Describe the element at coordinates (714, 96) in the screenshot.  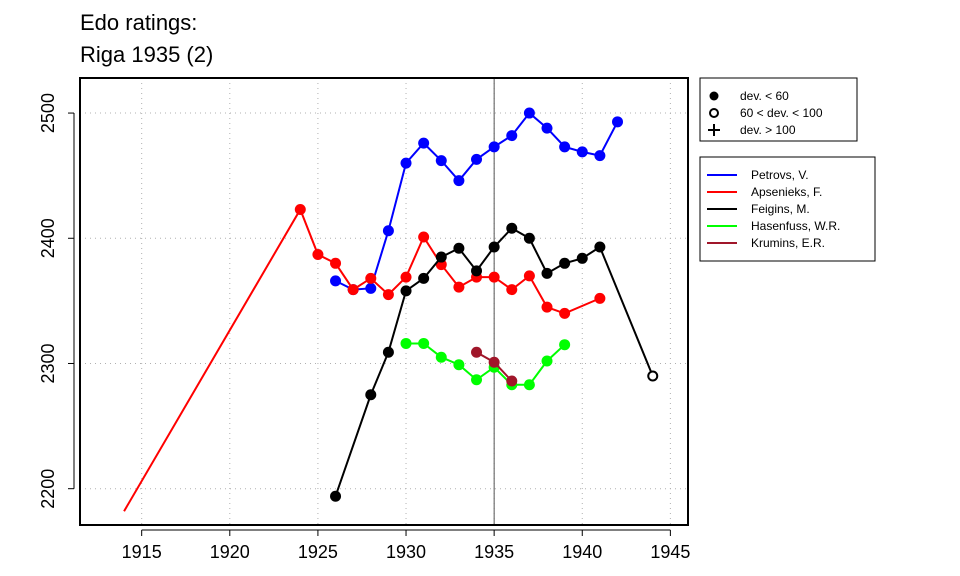
I see `filled-circle-icon` at that location.